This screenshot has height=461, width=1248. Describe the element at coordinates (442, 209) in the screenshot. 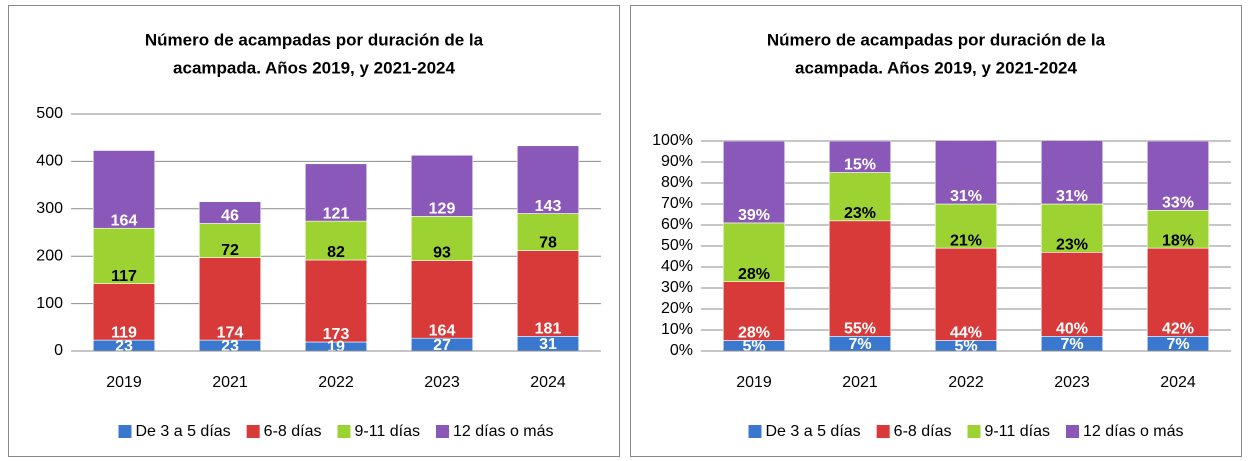

I see `data-label: 129` at that location.